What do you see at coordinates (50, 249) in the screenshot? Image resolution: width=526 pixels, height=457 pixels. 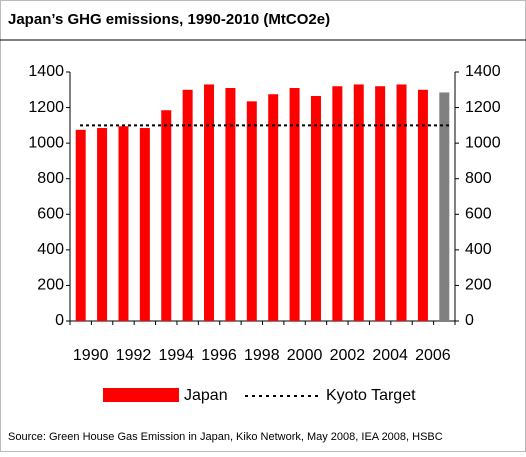 I see `y-tick-label: 400` at bounding box center [50, 249].